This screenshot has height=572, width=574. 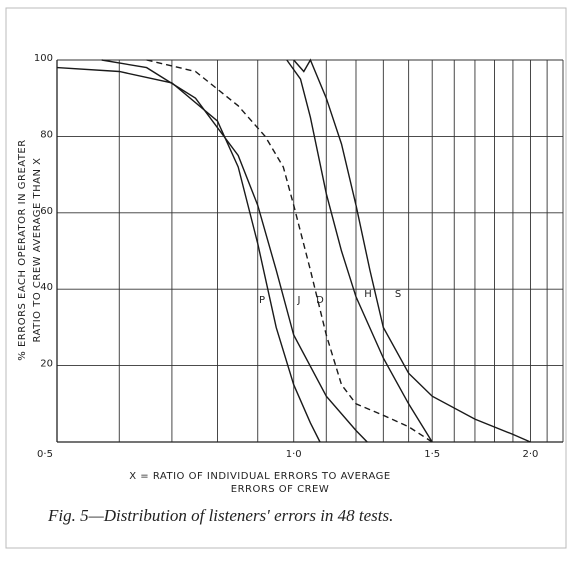 What do you see at coordinates (37, 250) in the screenshot?
I see `y-axis-title: RATIO TO CREW AVERAGE THAN X` at bounding box center [37, 250].